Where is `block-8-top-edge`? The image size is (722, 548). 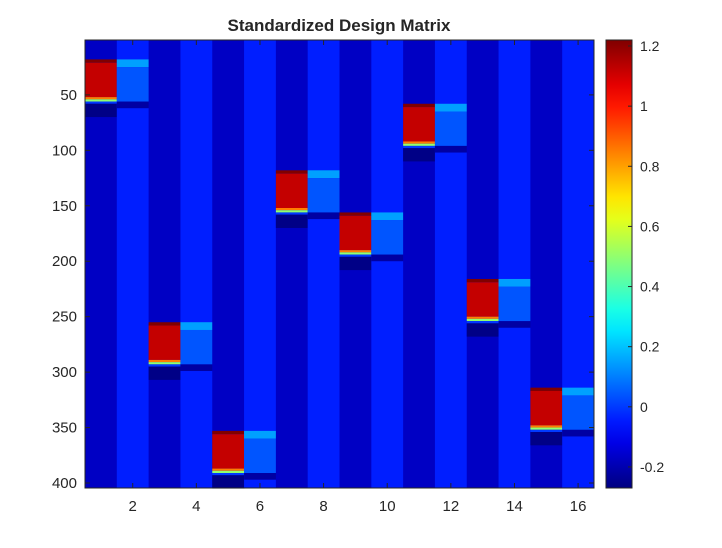 block-8-top-edge is located at coordinates (323, 174).